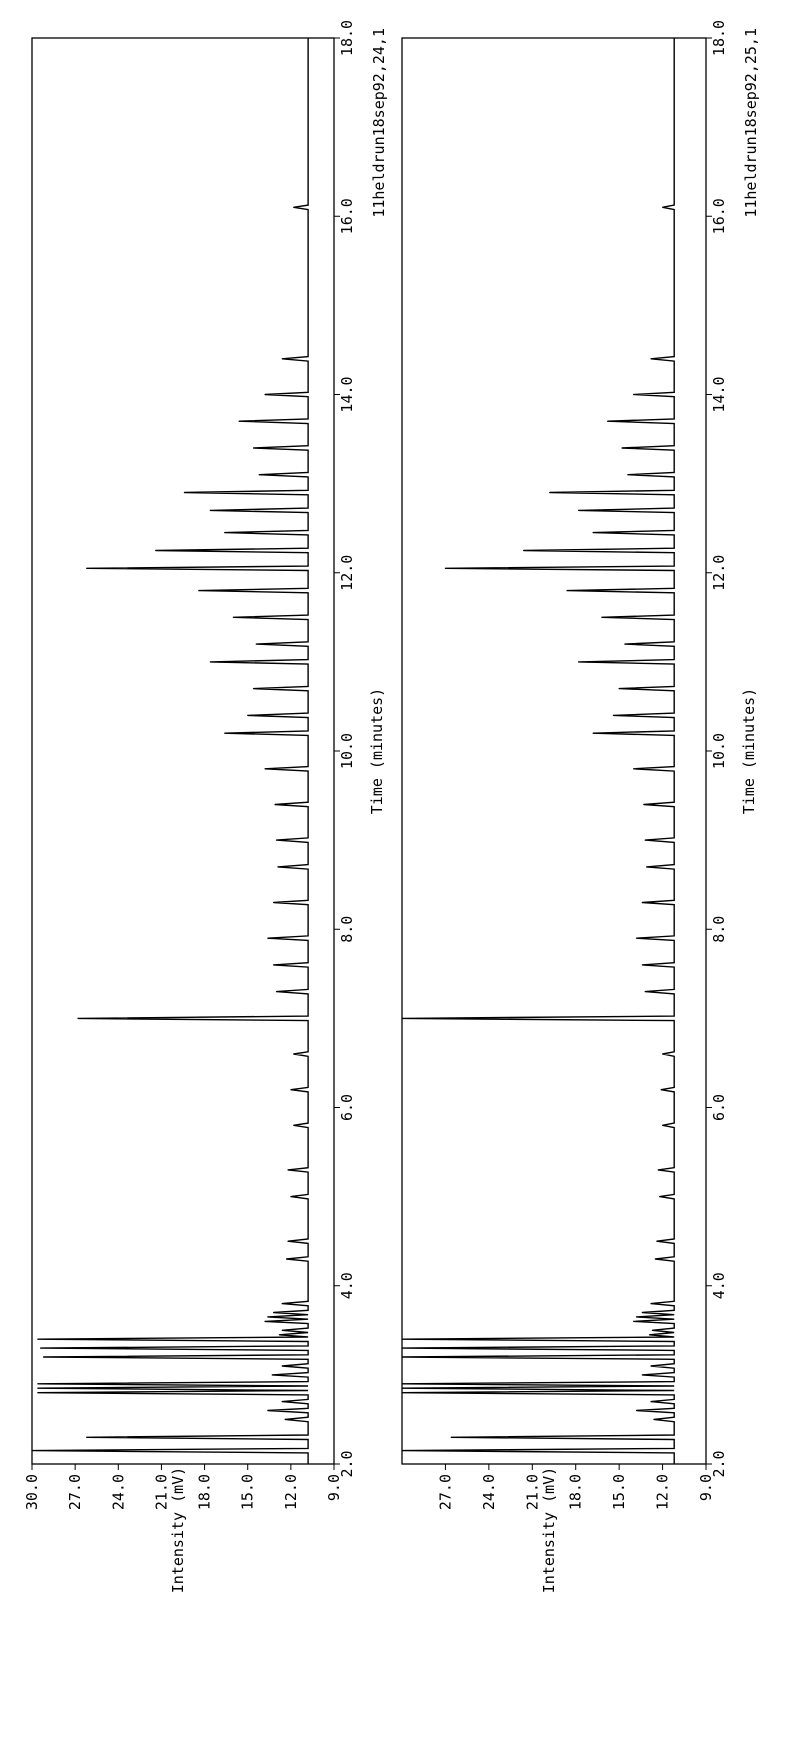 This screenshot has height=1740, width=804. What do you see at coordinates (379, 123) in the screenshot?
I see `chart-title: 11heldrun18sep92,24,1` at bounding box center [379, 123].